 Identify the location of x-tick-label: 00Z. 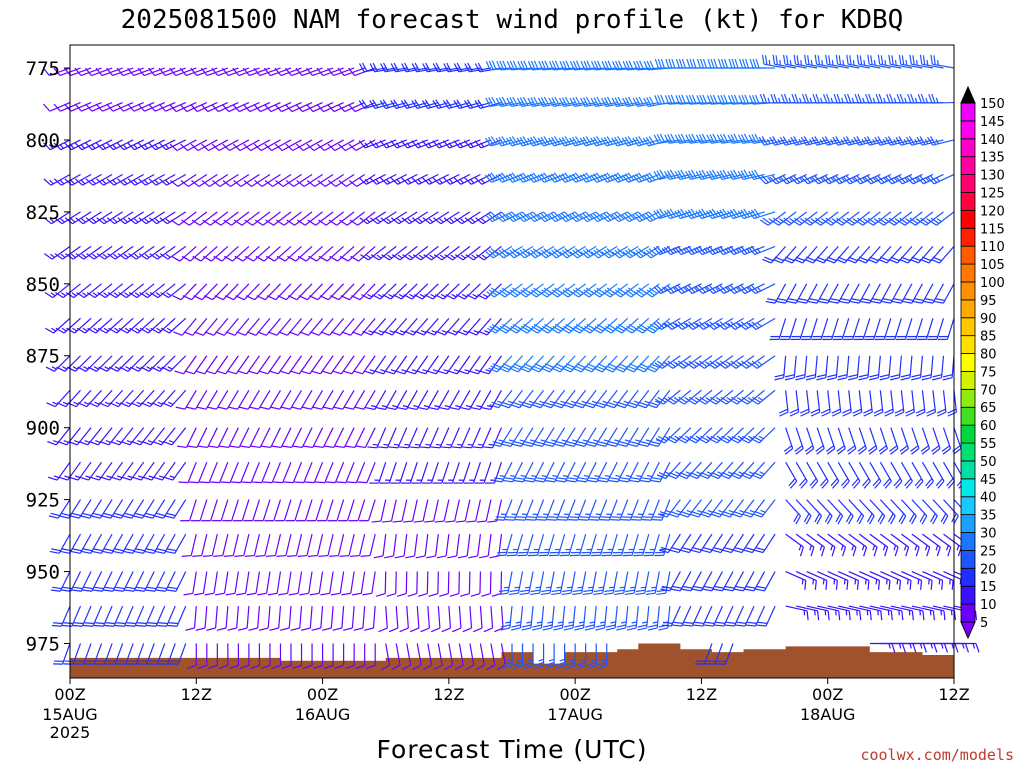
(69, 694).